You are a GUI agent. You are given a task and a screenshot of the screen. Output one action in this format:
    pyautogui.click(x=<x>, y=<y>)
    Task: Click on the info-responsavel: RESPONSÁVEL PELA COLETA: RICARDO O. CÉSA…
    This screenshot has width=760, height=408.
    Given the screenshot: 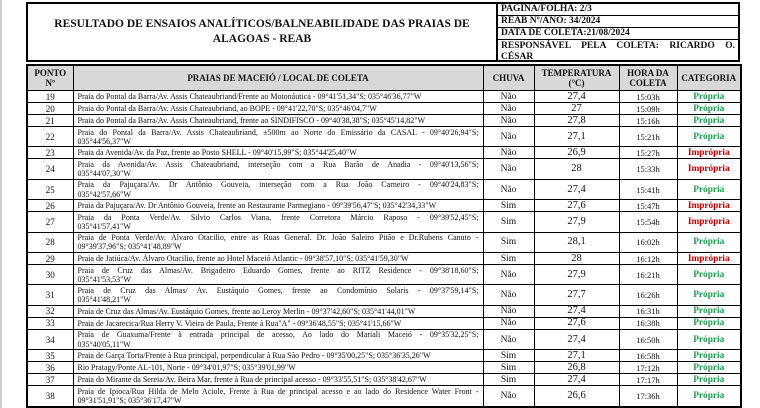 What is the action you would take?
    pyautogui.click(x=618, y=50)
    